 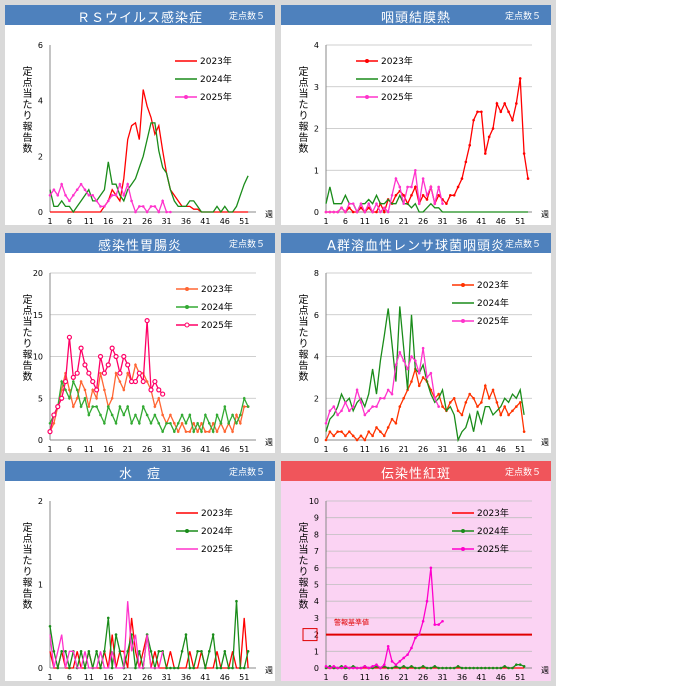 I want to click on y-tick-label: 9, so click(x=316, y=518).